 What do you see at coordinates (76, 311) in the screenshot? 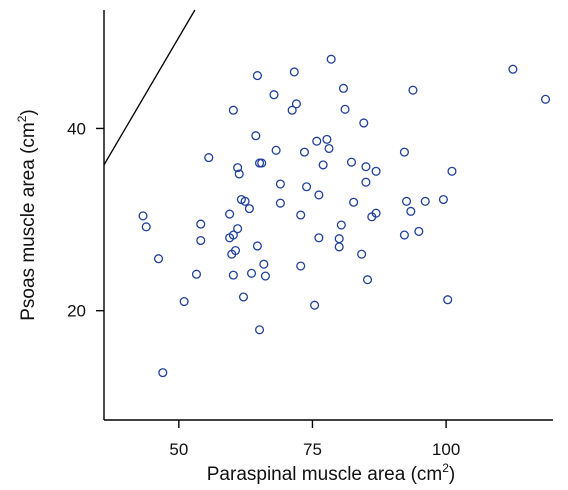
I see `y-tick-label: 20` at bounding box center [76, 311].